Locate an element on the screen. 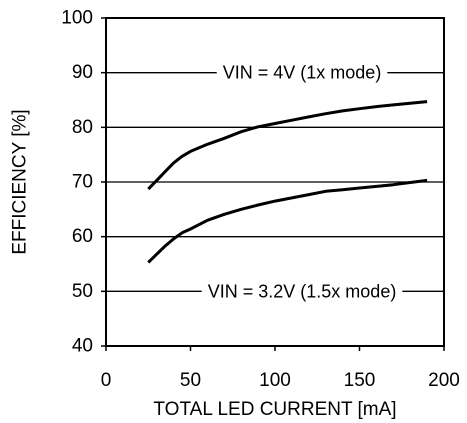 This screenshot has width=467, height=423. x-tick-label: 150 is located at coordinates (360, 380).